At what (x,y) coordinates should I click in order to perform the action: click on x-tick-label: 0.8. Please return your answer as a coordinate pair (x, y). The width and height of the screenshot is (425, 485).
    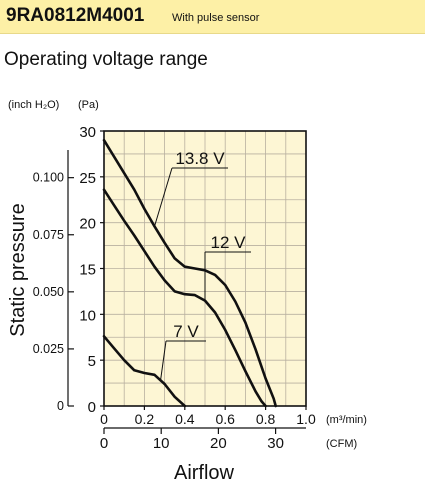
    Looking at the image, I should click on (266, 419).